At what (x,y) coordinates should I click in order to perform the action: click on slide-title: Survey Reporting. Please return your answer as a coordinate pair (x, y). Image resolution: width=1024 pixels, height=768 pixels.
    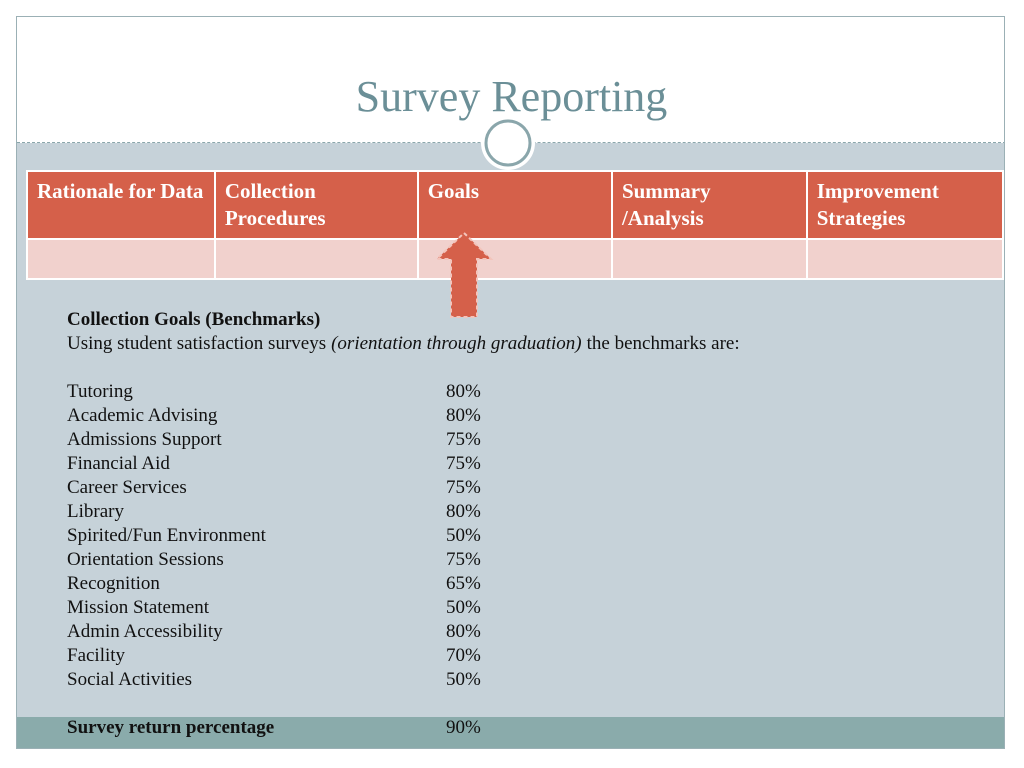
    Looking at the image, I should click on (511, 96).